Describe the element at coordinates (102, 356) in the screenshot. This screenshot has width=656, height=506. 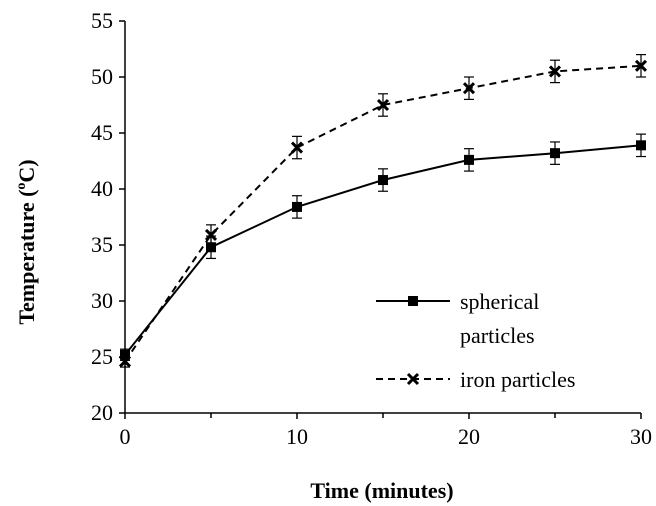
I see `y-tick-label: 25` at that location.